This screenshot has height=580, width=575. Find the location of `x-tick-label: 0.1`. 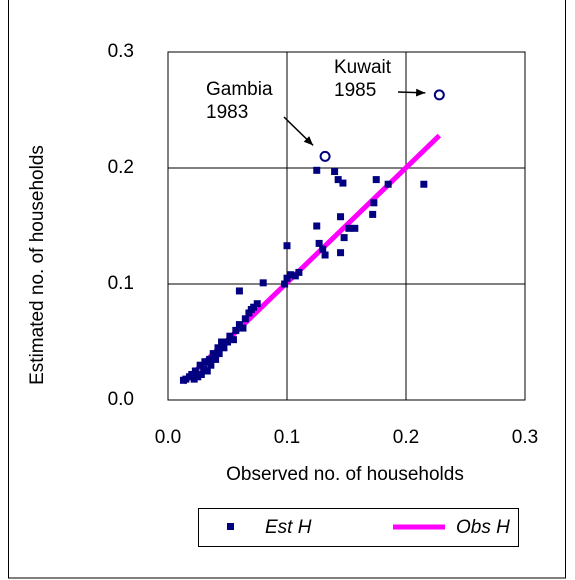

x-tick-label: 0.1 is located at coordinates (287, 437).